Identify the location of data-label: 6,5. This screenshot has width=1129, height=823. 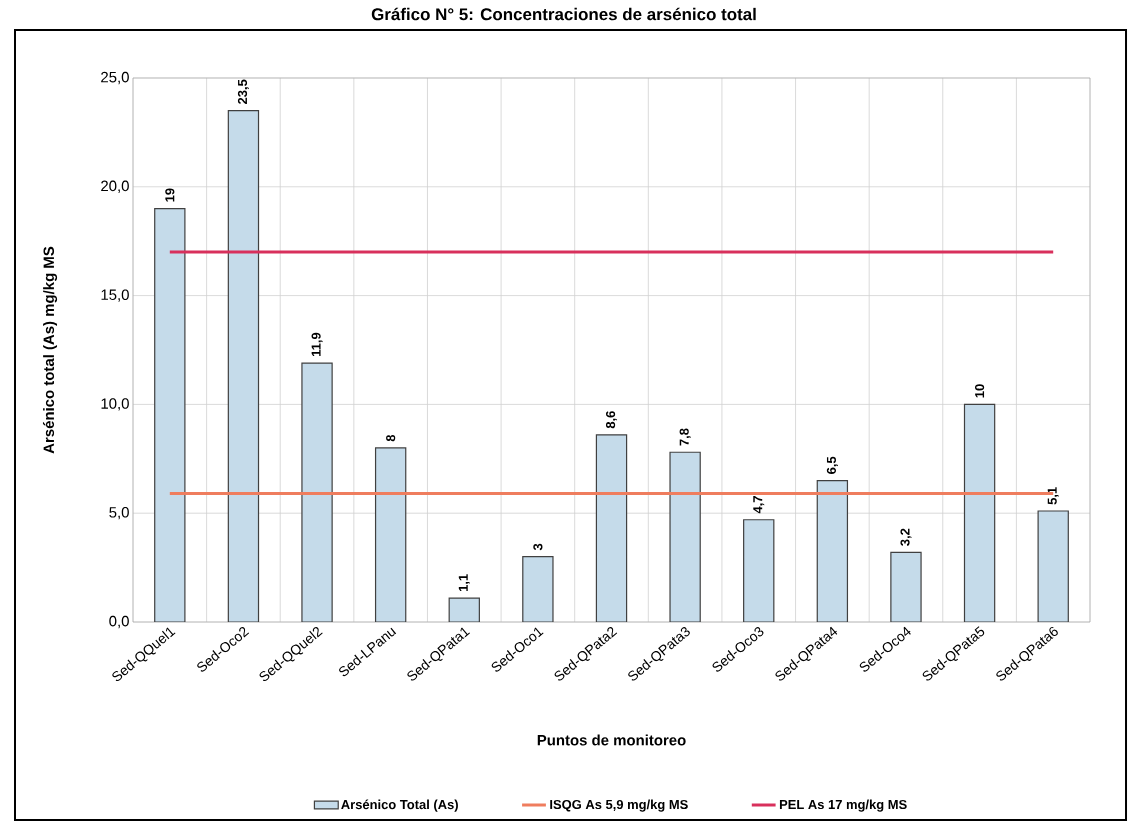
(832, 465).